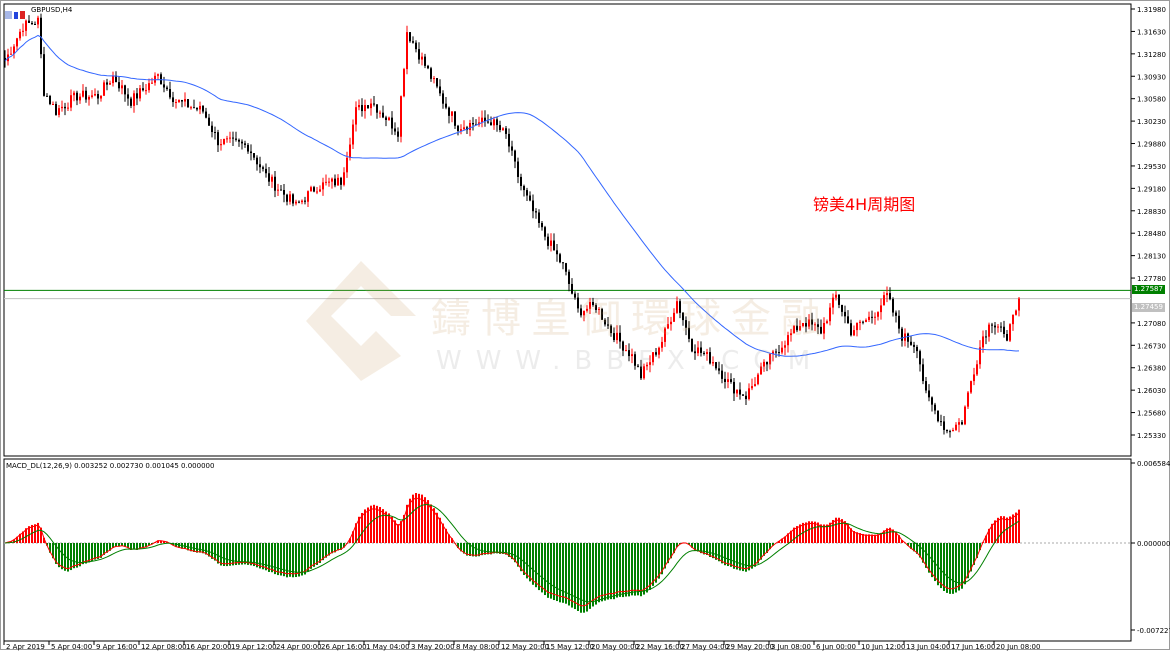  What do you see at coordinates (1153, 464) in the screenshot?
I see `macd-tick-label: 0.006584` at bounding box center [1153, 464].